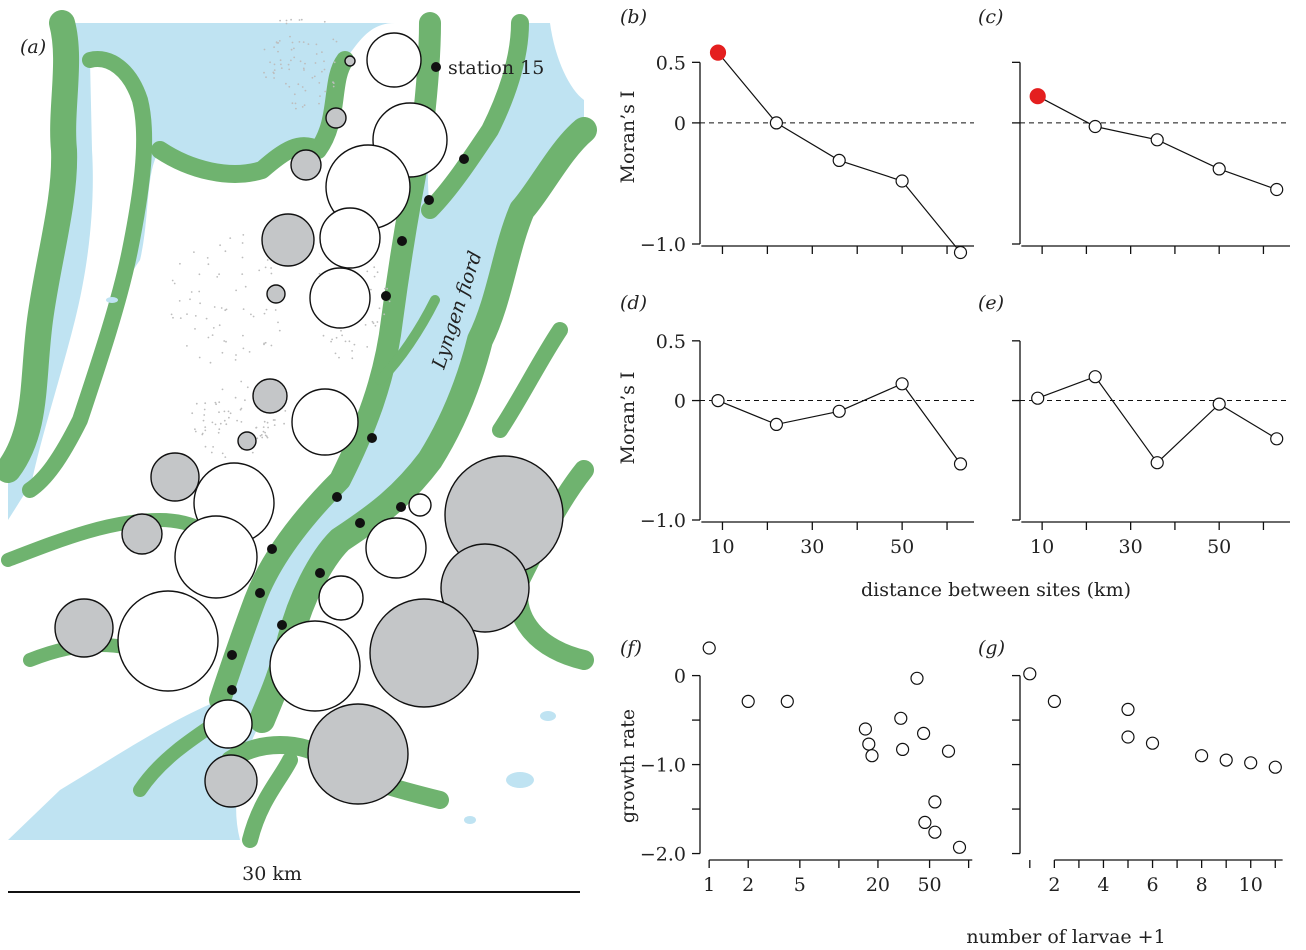 Image resolution: width=1306 pixels, height=950 pixels. I want to click on y-tick-label: 0.5, so click(671, 63).